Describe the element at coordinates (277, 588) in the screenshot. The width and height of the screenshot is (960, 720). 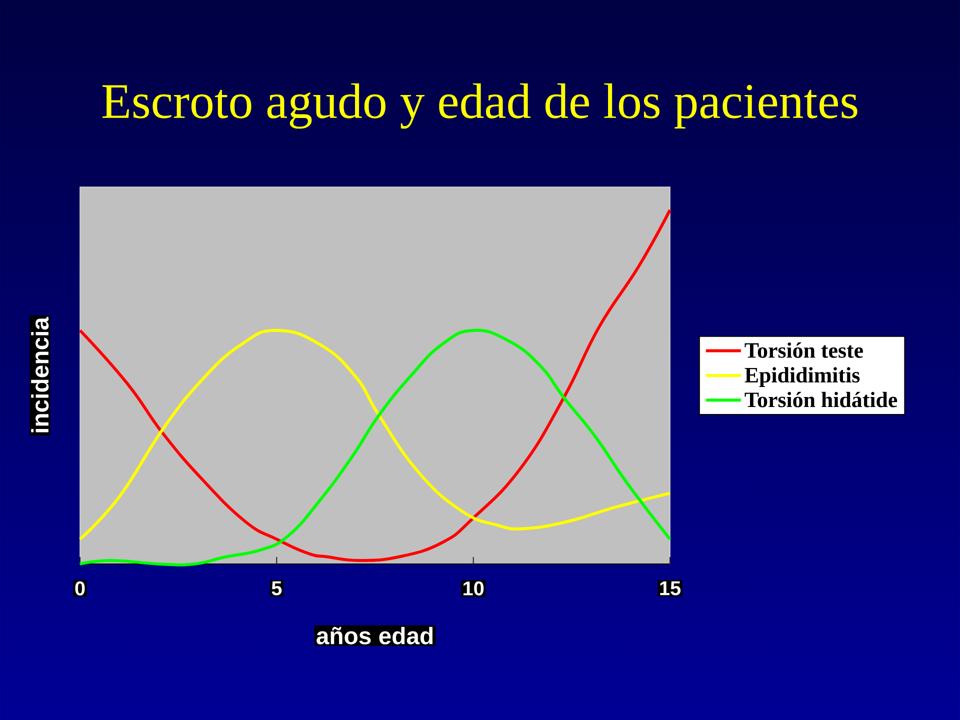
I see `x-tick-label: 5` at that location.